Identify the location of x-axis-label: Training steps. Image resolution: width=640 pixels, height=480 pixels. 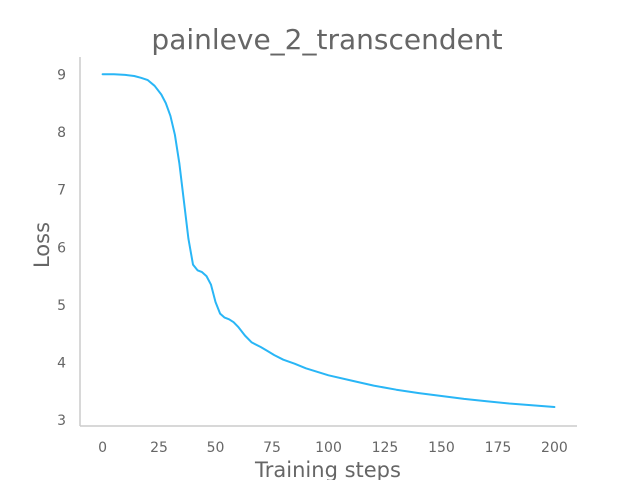
(327, 469).